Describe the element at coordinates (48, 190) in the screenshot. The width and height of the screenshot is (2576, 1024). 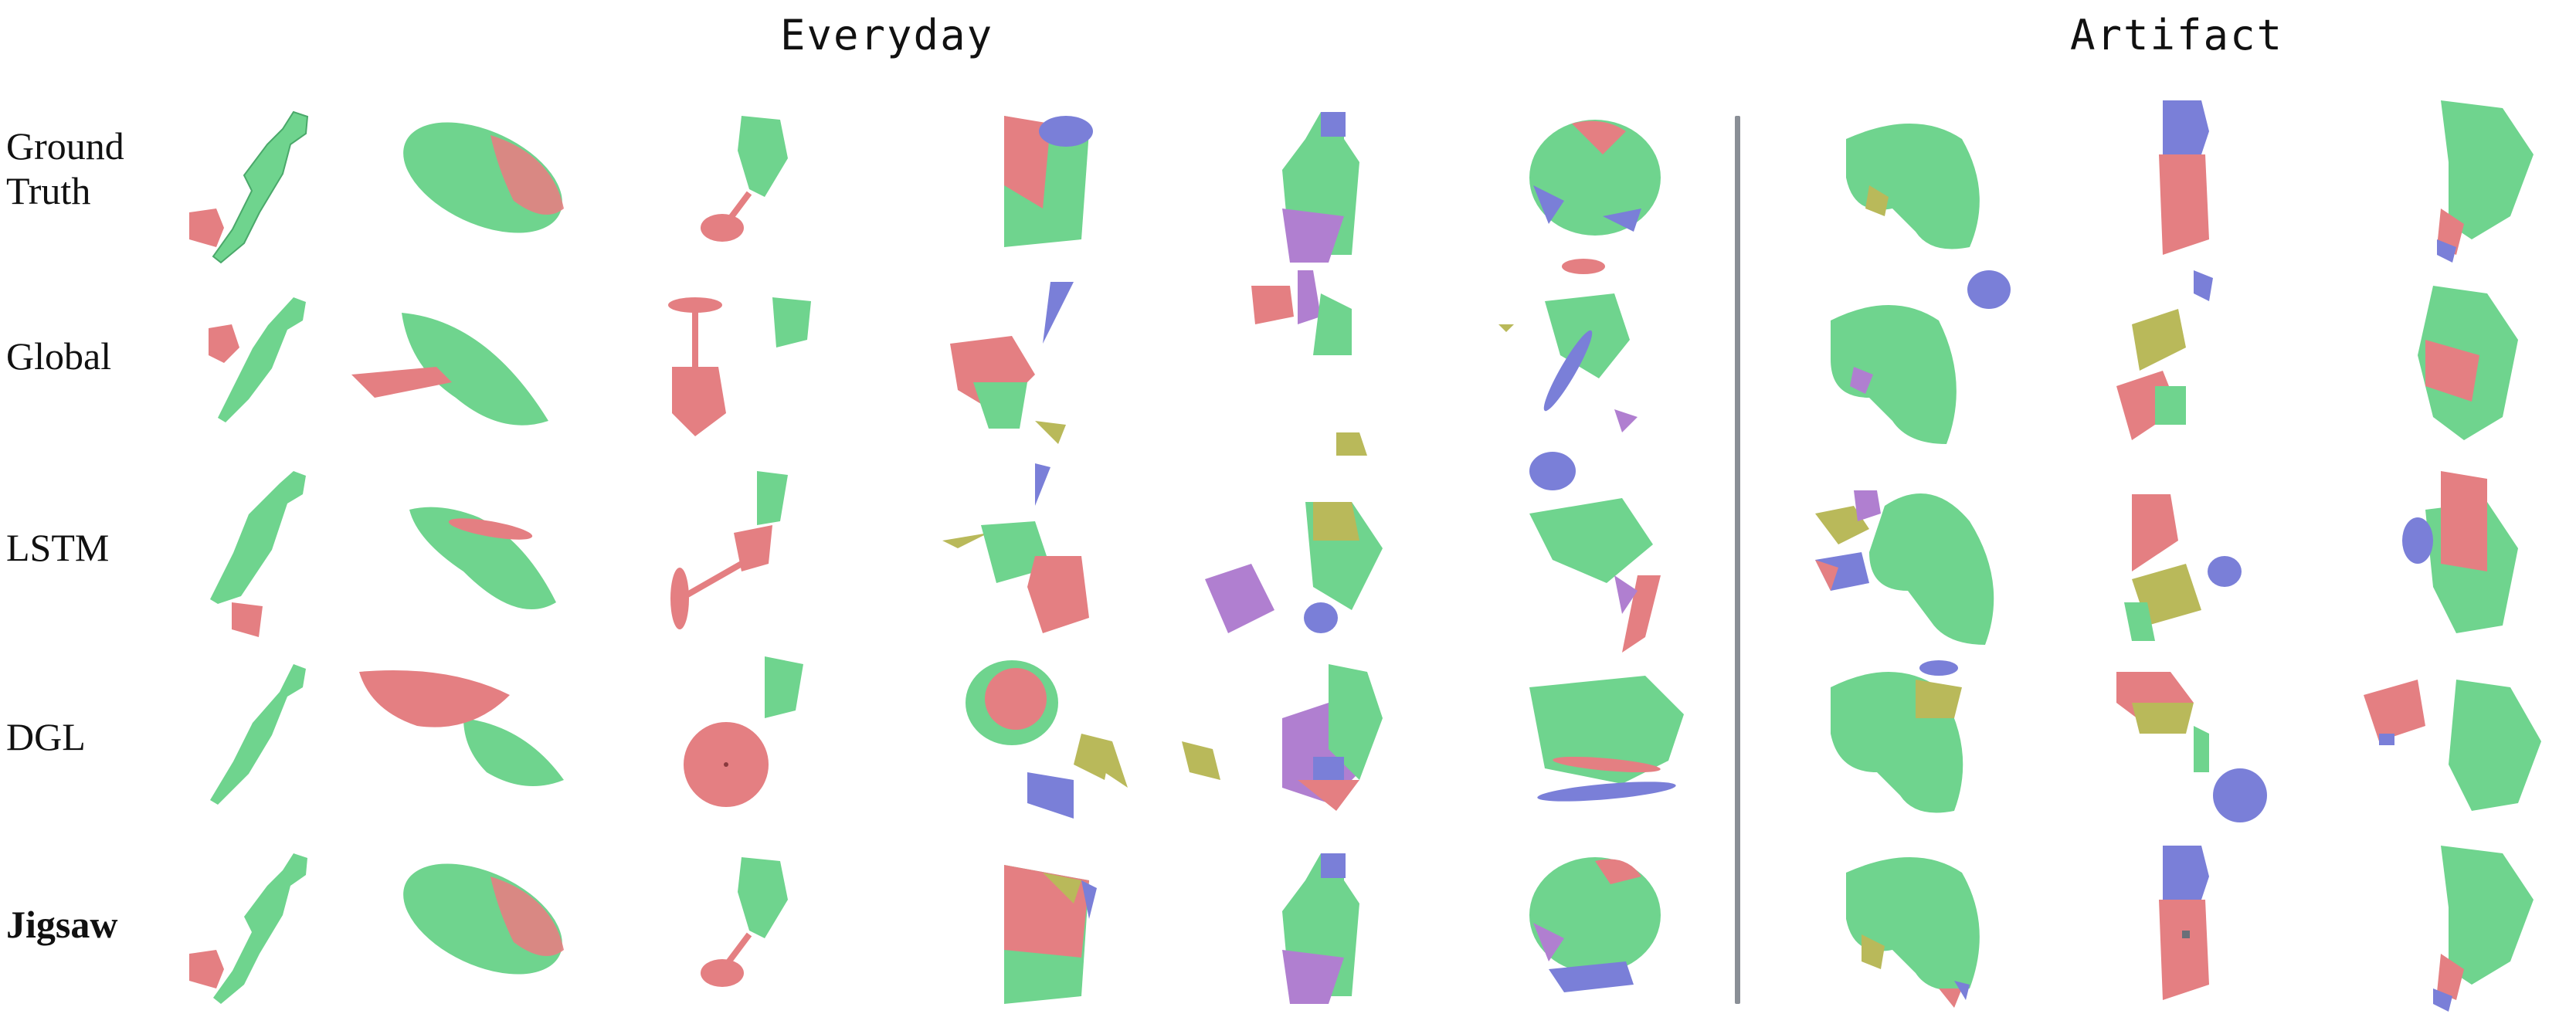
I see `row-label-line: Truth` at that location.